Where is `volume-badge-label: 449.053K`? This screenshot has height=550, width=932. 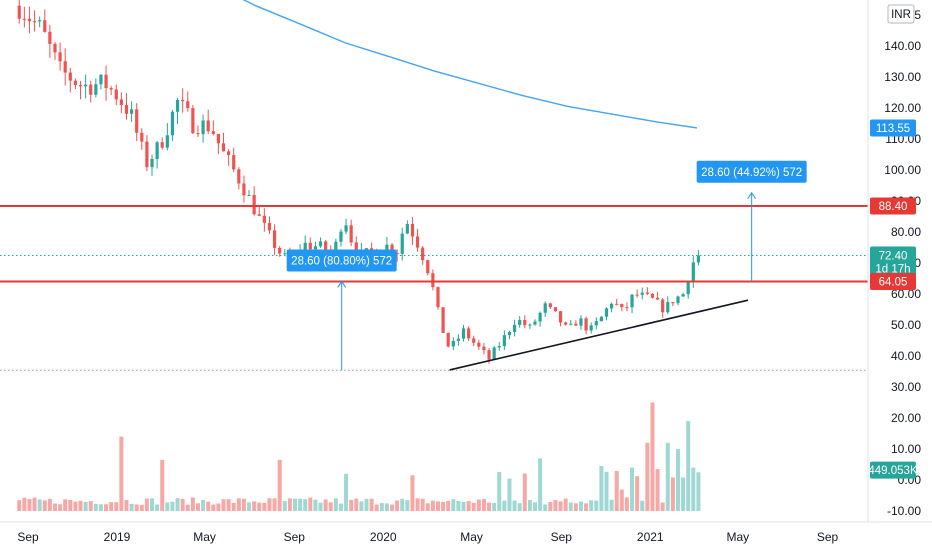 volume-badge-label: 449.053K is located at coordinates (893, 471).